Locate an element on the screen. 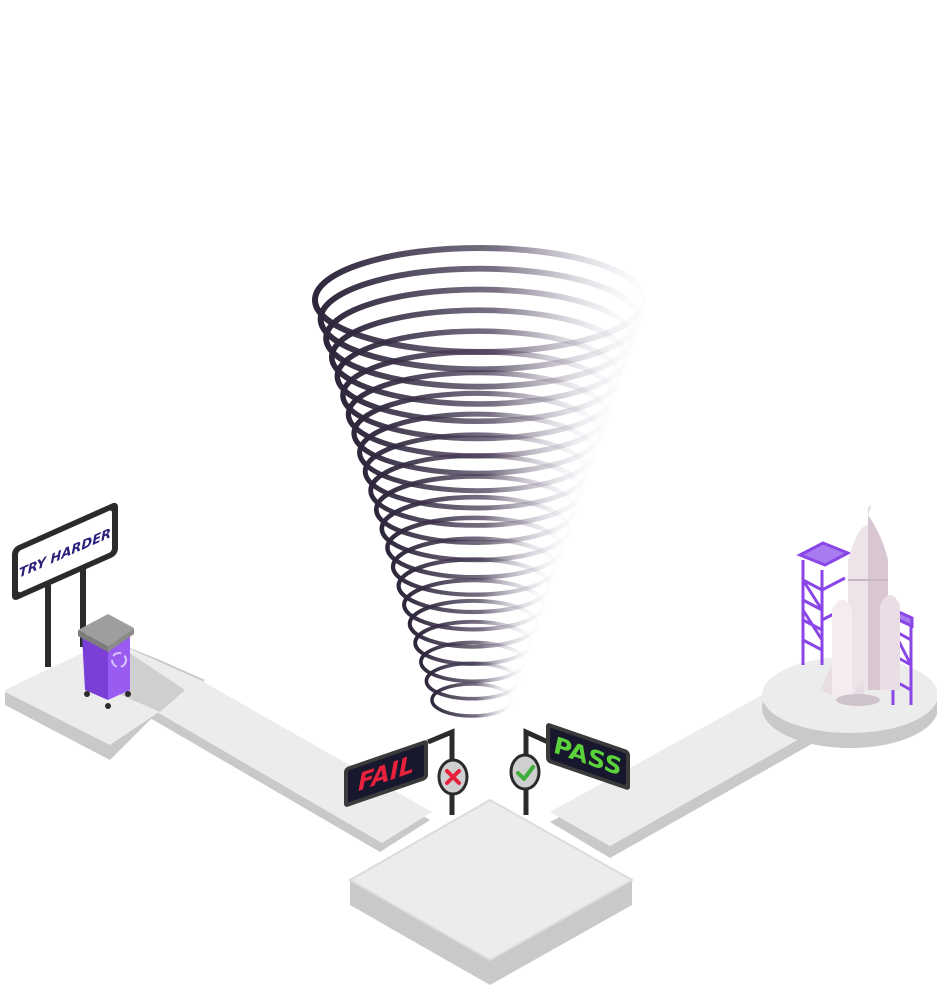 The width and height of the screenshot is (937, 985). launch-pad is located at coordinates (855, 605).